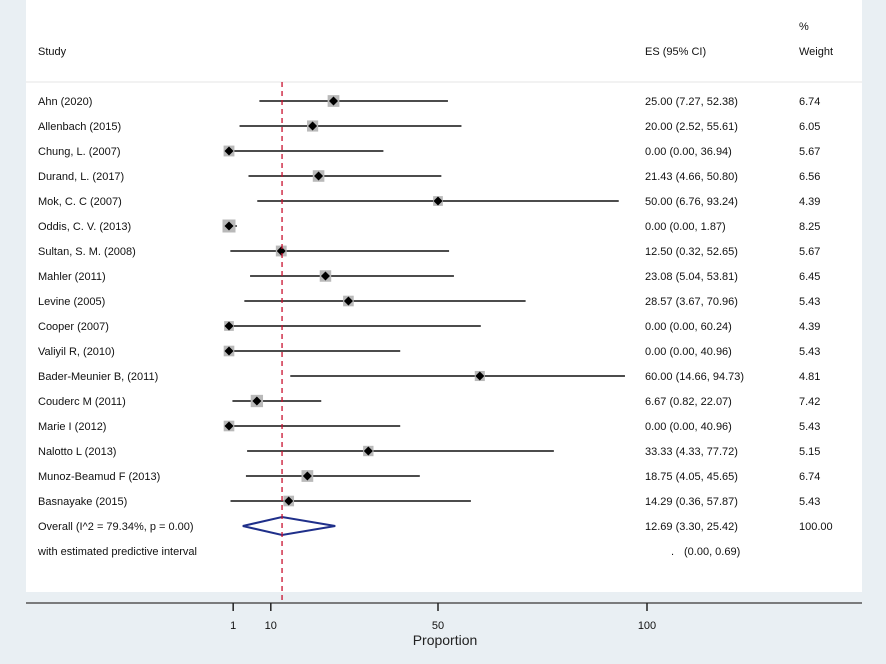  What do you see at coordinates (445, 640) in the screenshot?
I see `x-axis-title: Proportion` at bounding box center [445, 640].